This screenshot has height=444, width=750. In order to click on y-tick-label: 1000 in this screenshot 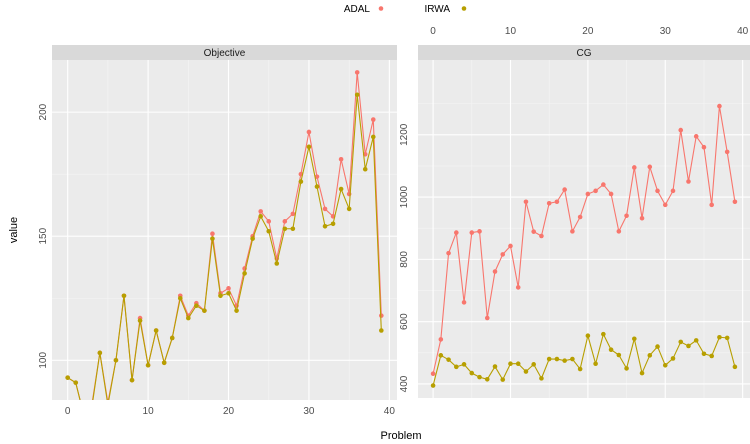, I will do `click(404, 197)`.